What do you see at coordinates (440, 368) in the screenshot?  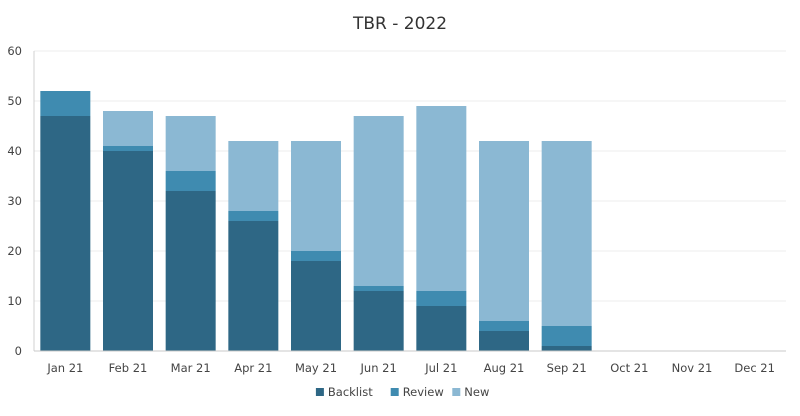 I see `x-tick-label: Jul 21` at bounding box center [440, 368].